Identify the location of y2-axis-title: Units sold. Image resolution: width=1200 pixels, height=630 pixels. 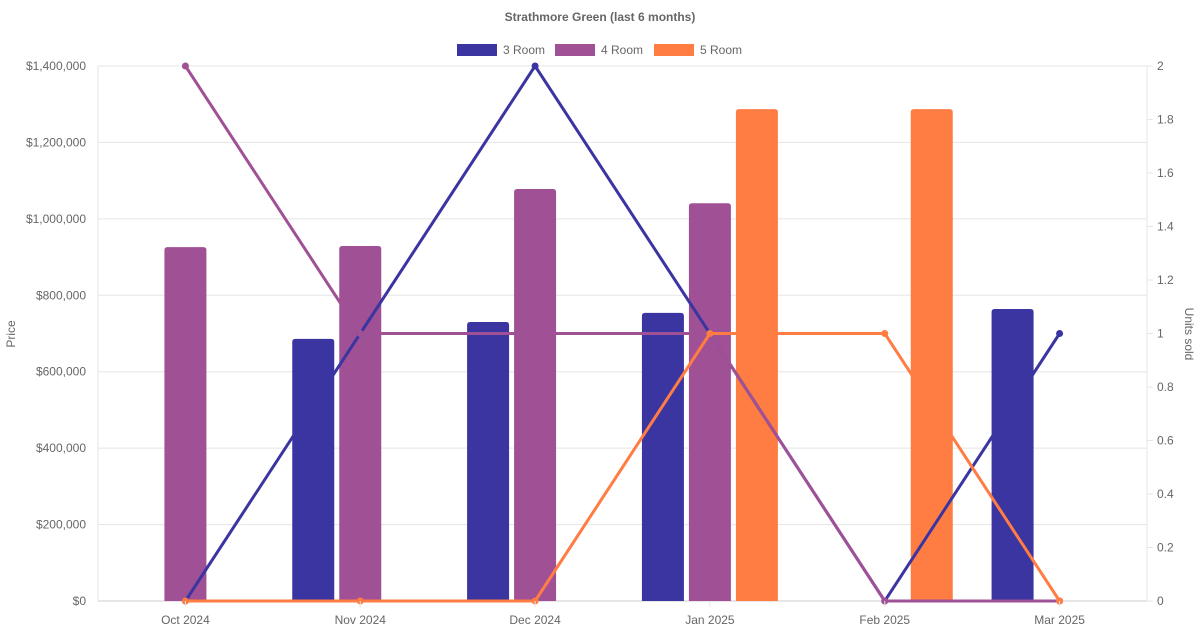
(1189, 334).